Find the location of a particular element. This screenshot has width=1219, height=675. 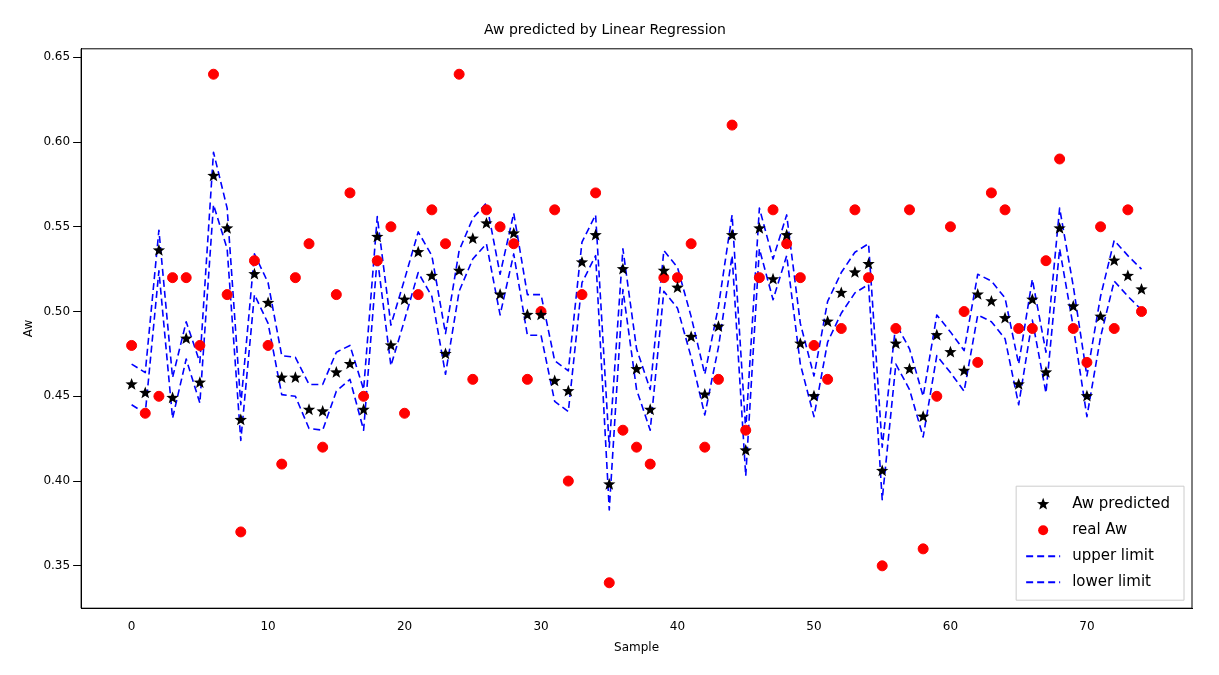

legend-label: lower limit is located at coordinates (1112, 581).